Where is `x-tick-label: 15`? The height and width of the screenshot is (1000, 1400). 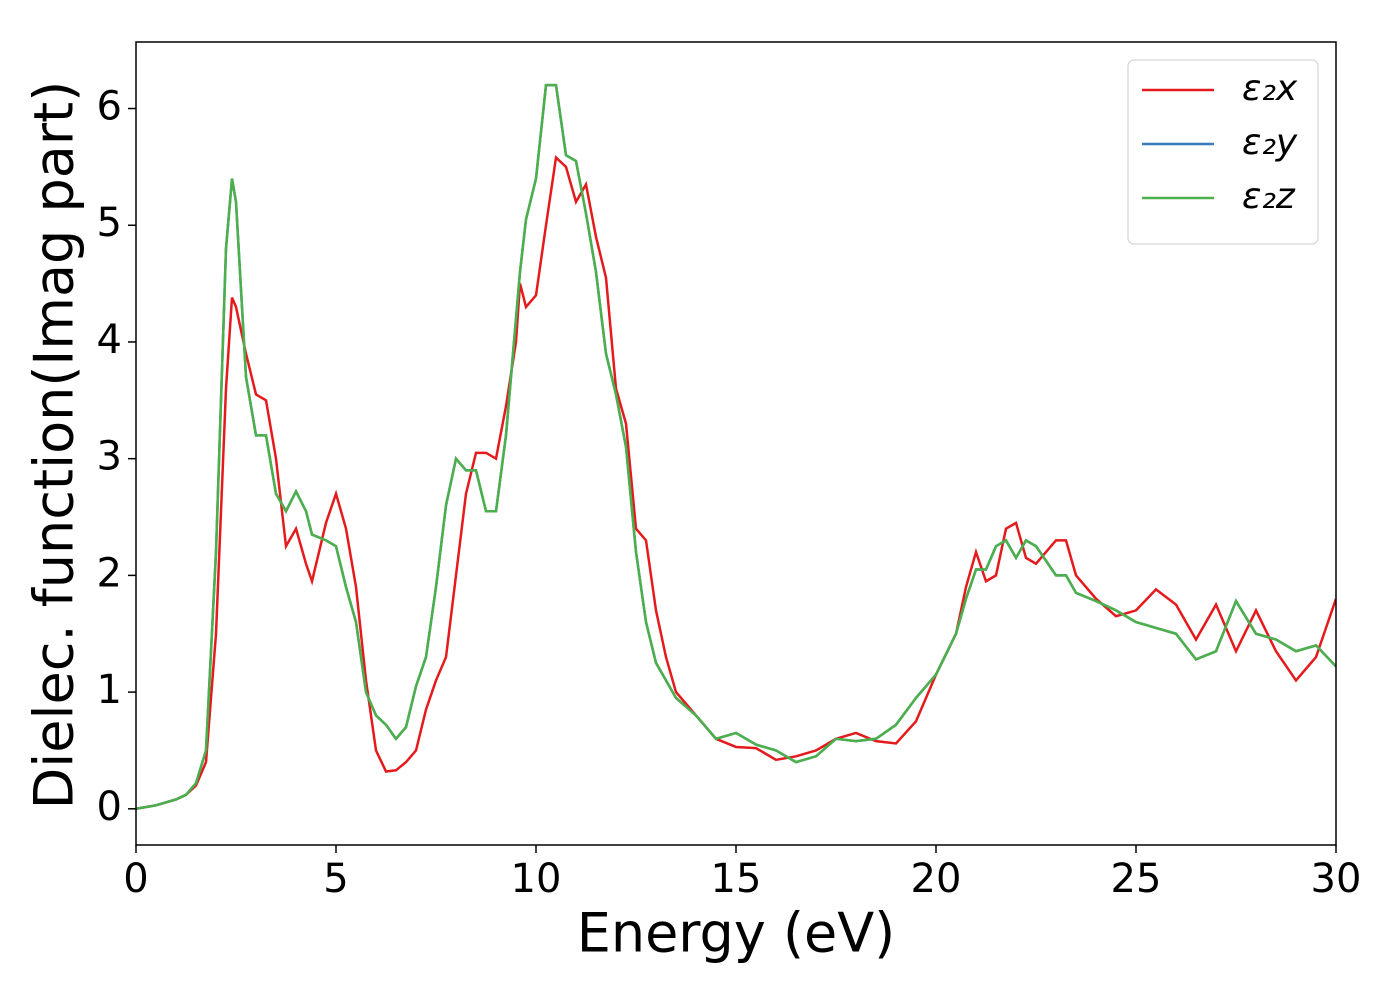
x-tick-label: 15 is located at coordinates (736, 879).